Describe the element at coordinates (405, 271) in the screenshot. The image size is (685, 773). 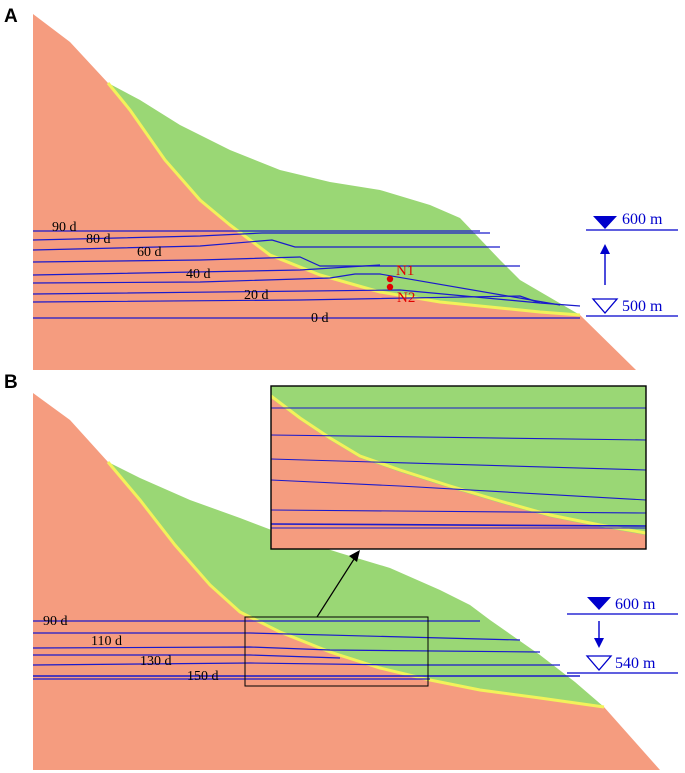
I see `panel-a-node-label-n1: N1` at that location.